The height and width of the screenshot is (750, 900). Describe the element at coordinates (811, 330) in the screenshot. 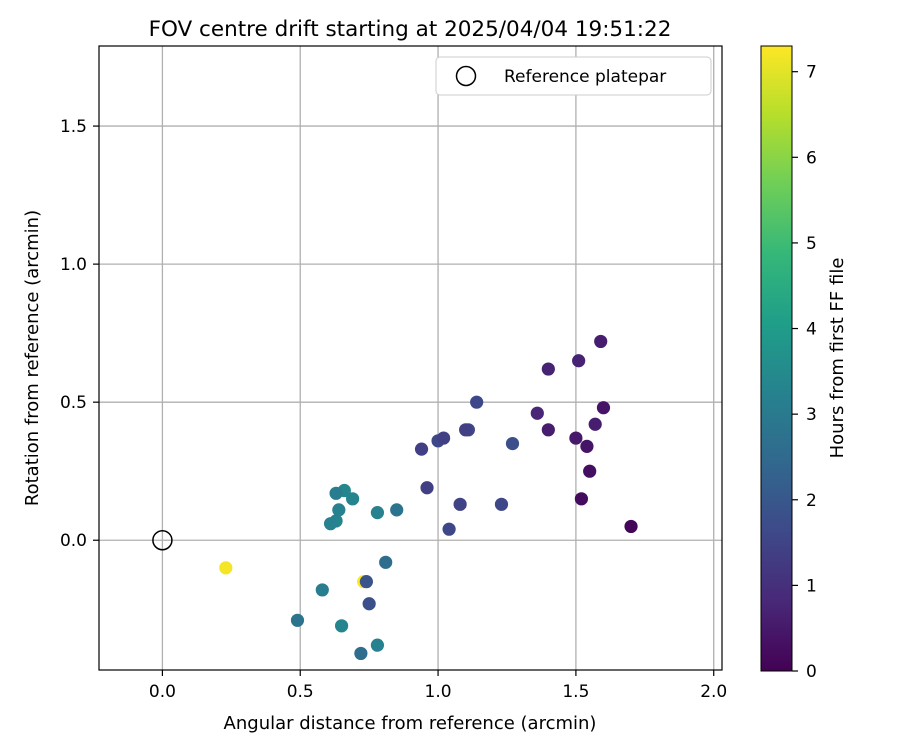

I see `colorbar-tick-label: 4` at that location.